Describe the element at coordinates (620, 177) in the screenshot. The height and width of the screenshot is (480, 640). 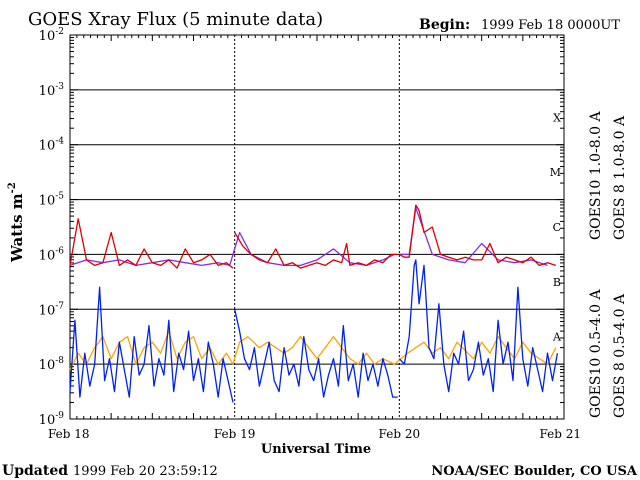
I see `legend-goes8-long: GOES 8 1.0-8.0 A` at that location.